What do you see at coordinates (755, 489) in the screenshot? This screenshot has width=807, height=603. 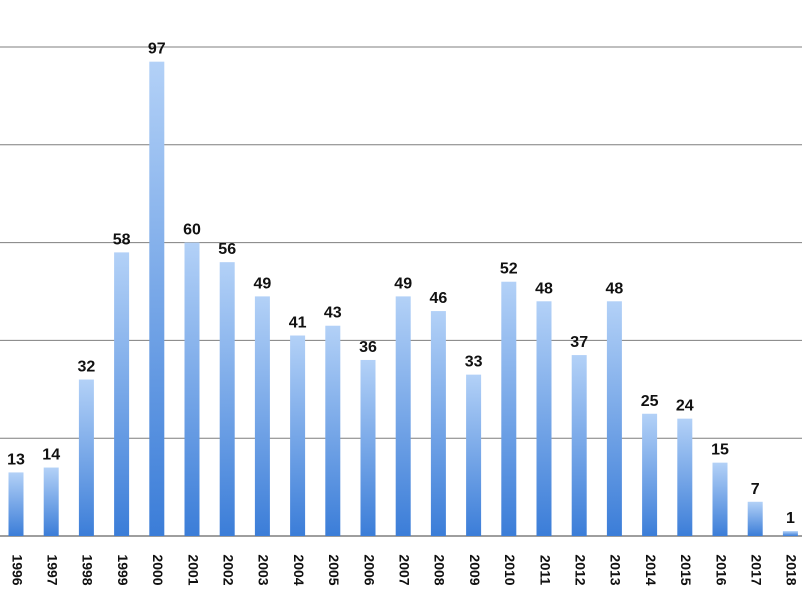 I see `data-label-2017: 7` at bounding box center [755, 489].